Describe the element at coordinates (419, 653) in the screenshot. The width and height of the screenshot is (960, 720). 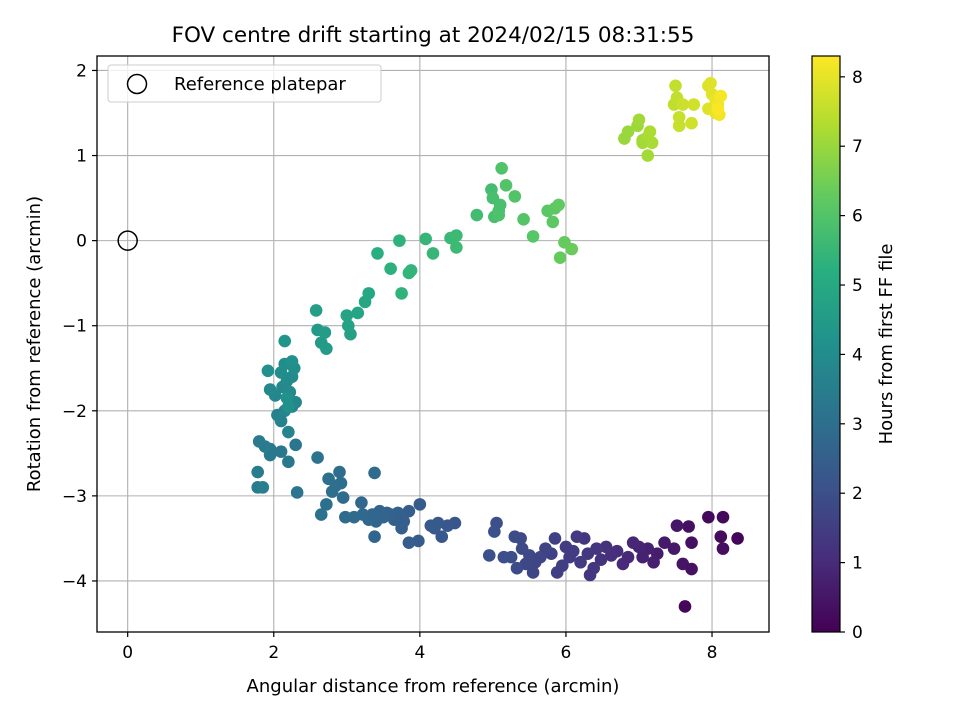
I see `x-tick-label: 4` at that location.